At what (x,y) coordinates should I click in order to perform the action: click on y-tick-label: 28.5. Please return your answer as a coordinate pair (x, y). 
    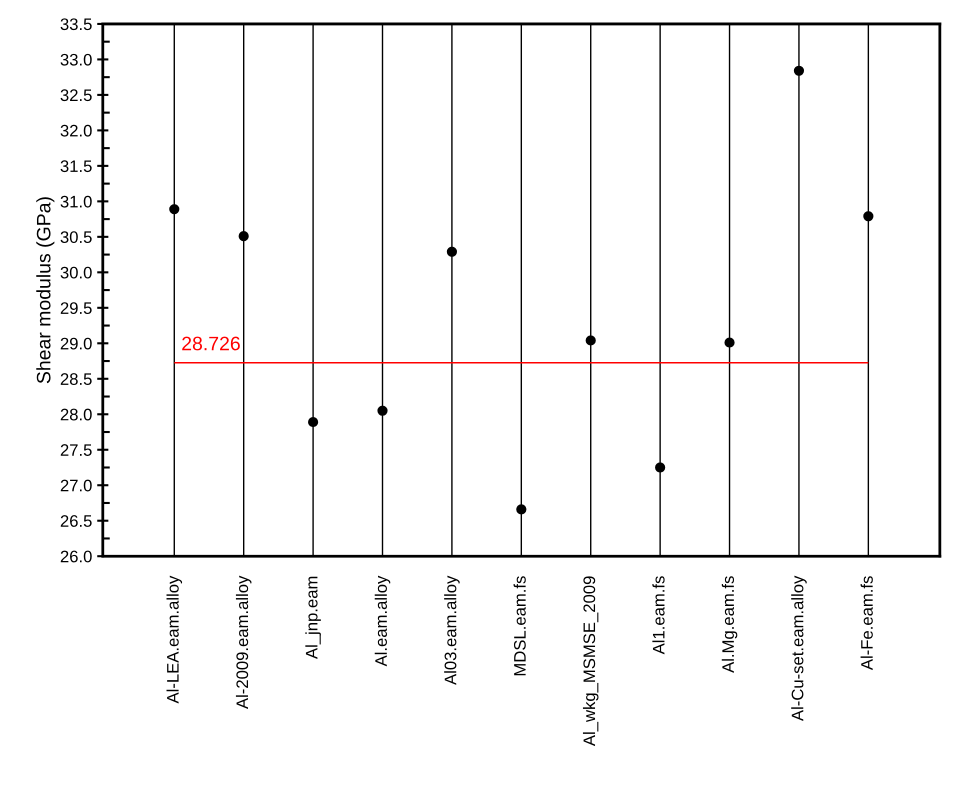
    Looking at the image, I should click on (76, 379).